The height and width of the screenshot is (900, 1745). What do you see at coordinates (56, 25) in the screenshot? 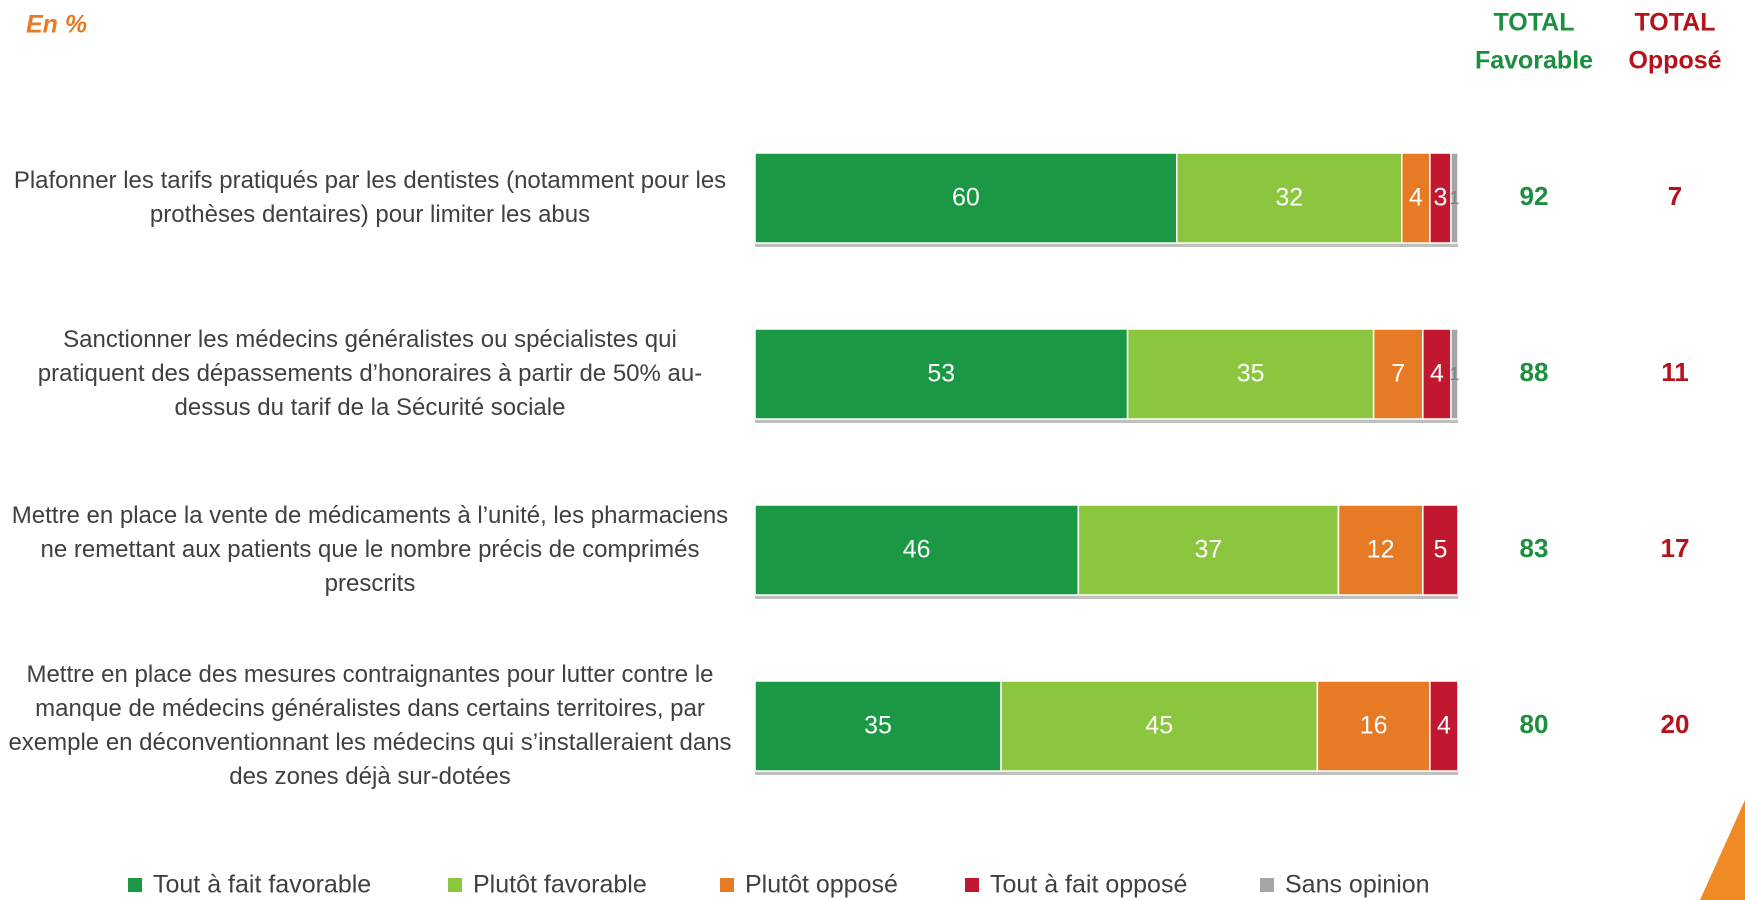
I see `subtitle: En %` at bounding box center [56, 25].